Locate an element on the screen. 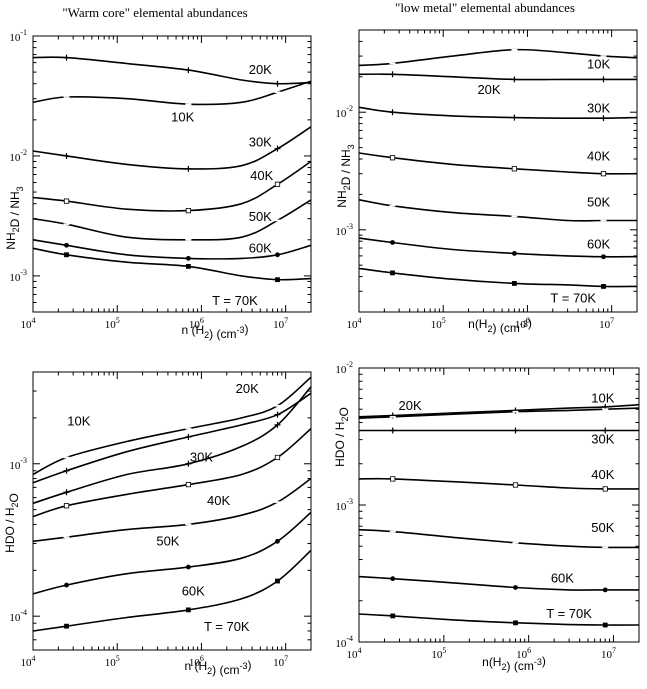 The height and width of the screenshot is (689, 647). curve-label: 10K is located at coordinates (78, 420).